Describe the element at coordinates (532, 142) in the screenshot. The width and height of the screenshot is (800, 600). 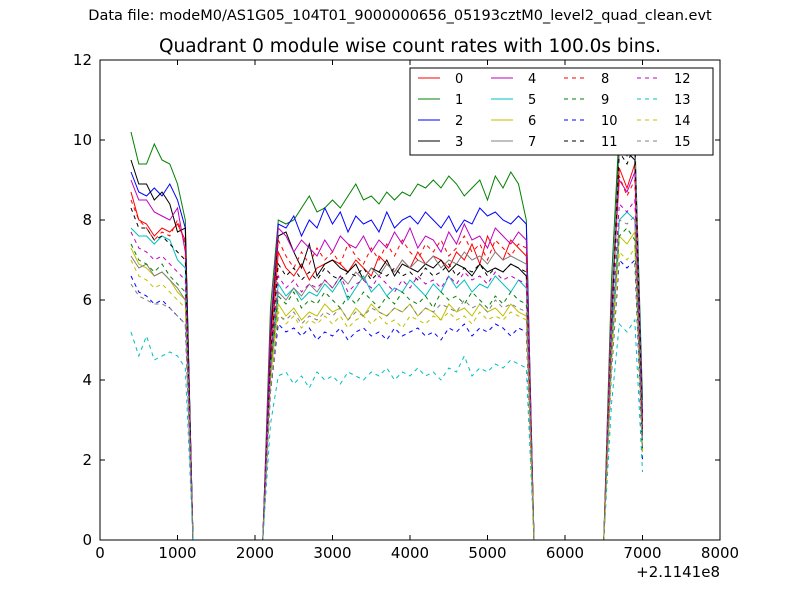
I see `legend-label-7: 7` at that location.